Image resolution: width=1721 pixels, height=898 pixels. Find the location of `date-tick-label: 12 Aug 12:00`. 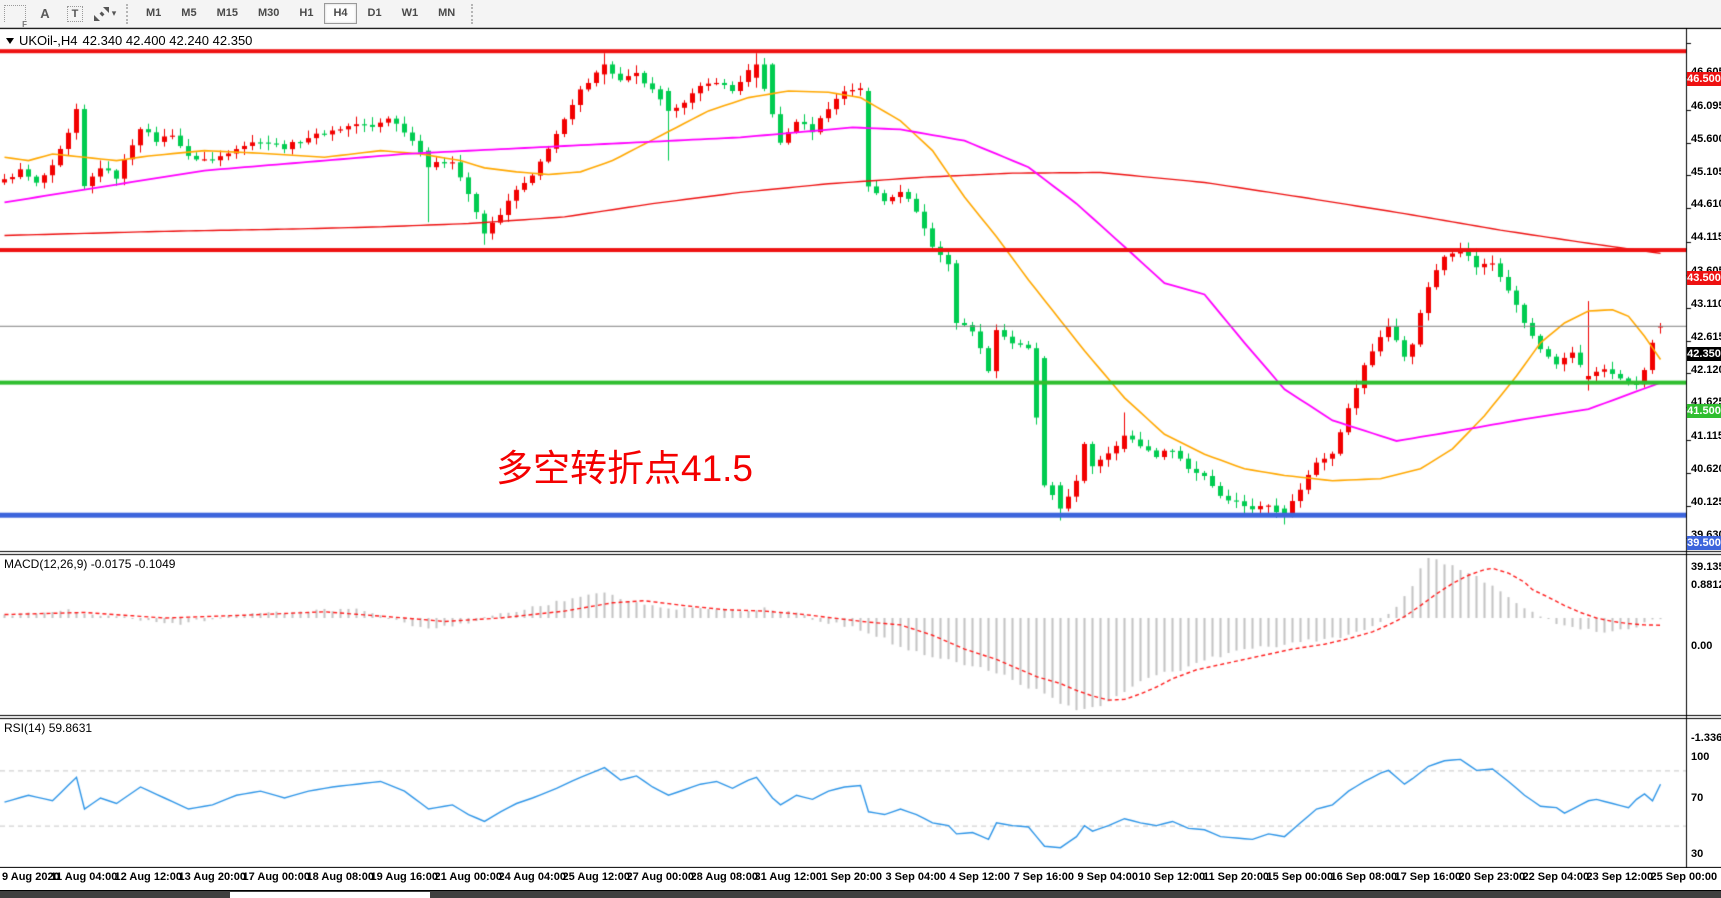

date-tick-label: 12 Aug 12:00 is located at coordinates (148, 877).